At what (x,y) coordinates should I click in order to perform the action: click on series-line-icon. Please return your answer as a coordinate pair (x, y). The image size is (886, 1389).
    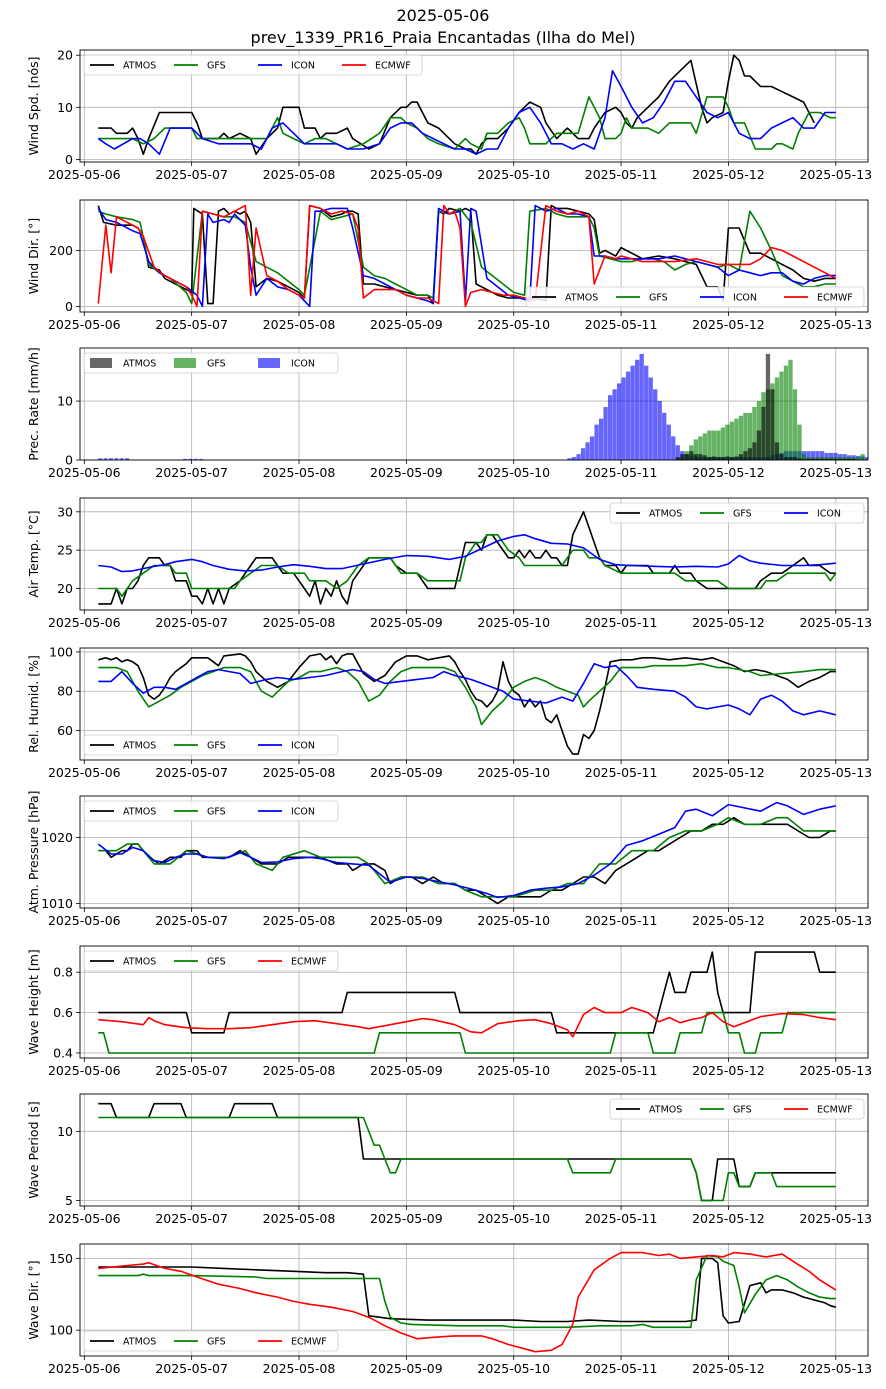
    Looking at the image, I should click on (467, 553).